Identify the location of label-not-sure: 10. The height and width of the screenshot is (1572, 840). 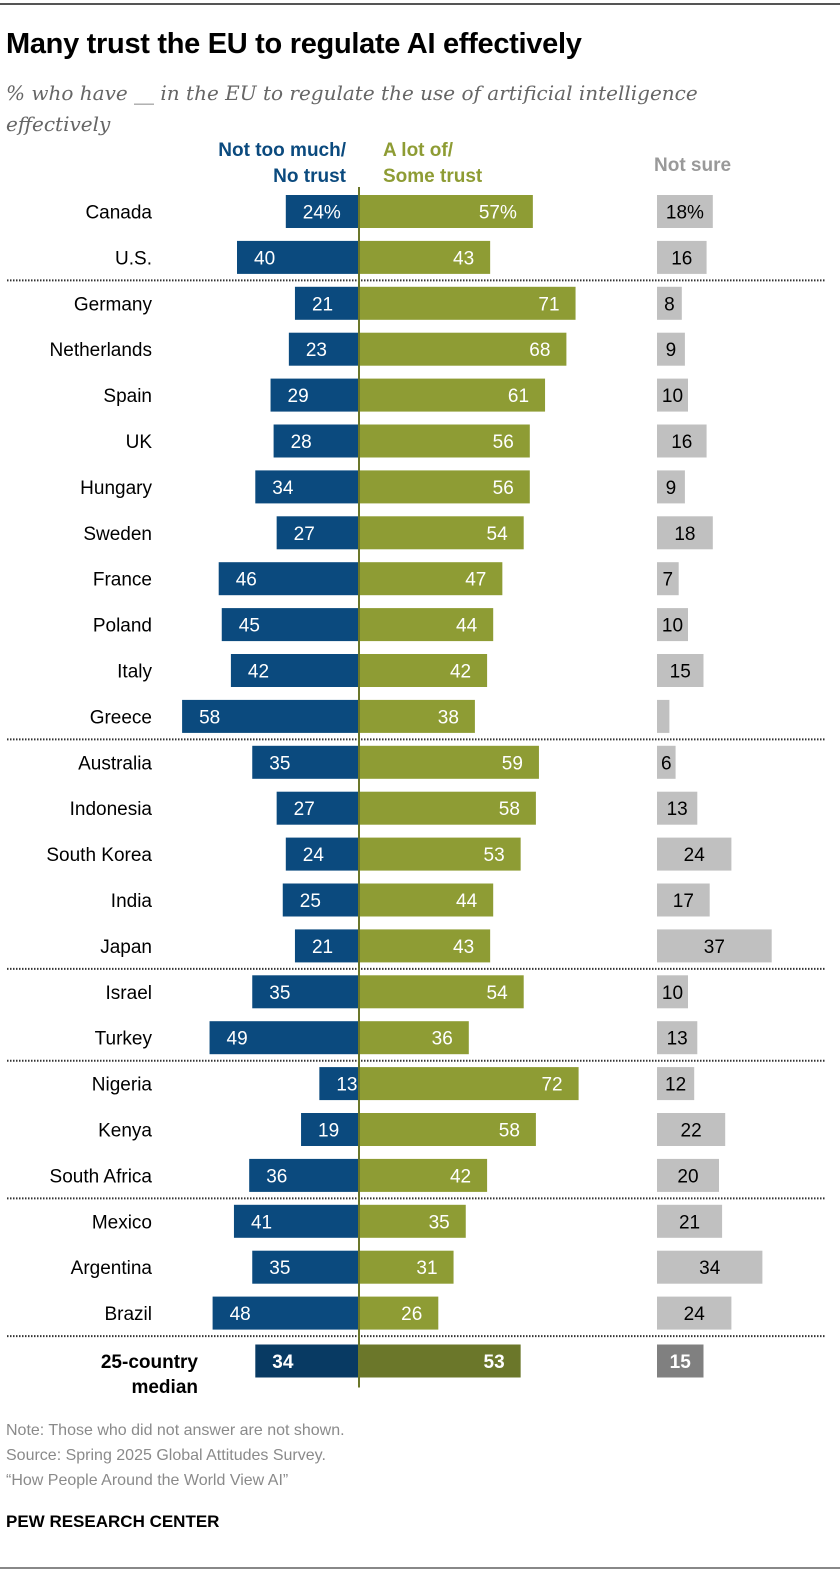
(672, 396).